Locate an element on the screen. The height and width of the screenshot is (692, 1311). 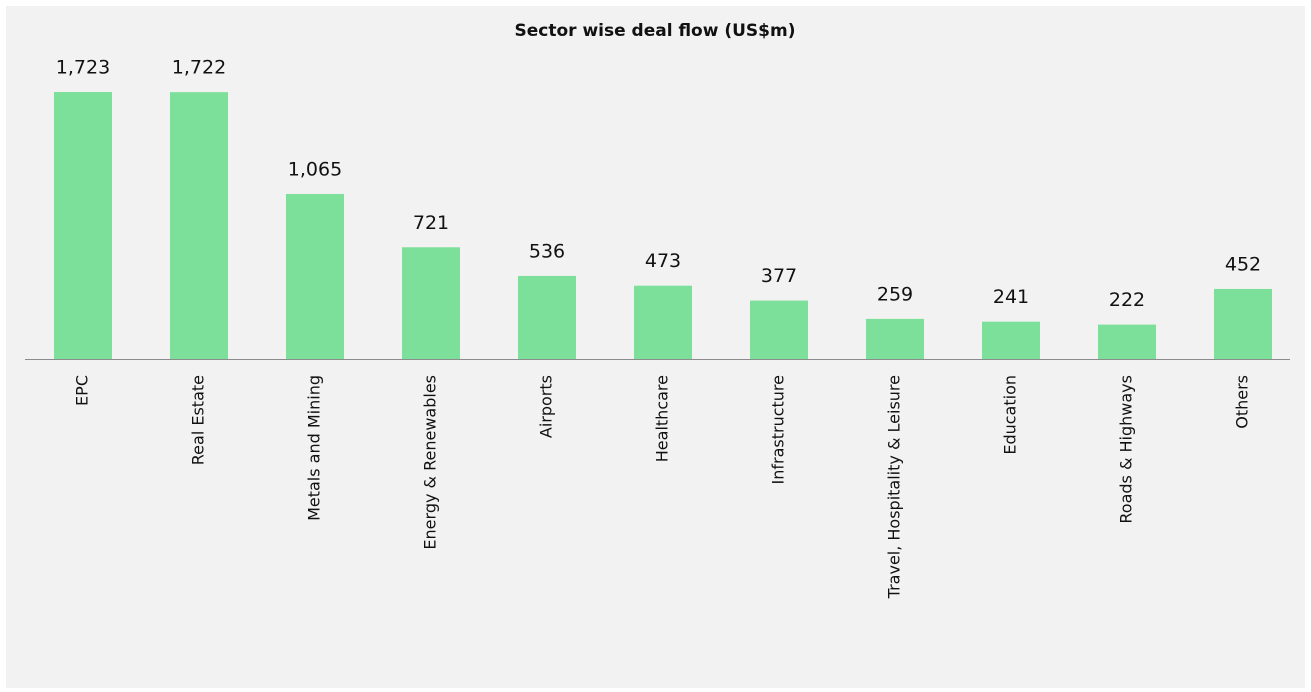
x-tick-label: Education is located at coordinates (1010, 415).